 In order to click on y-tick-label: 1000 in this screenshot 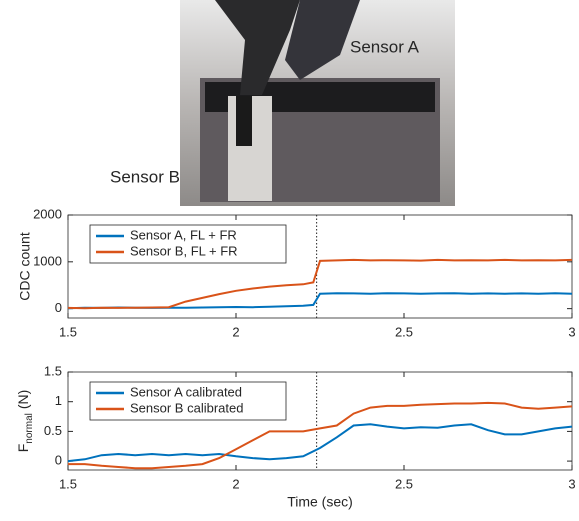, I will do `click(47, 260)`.